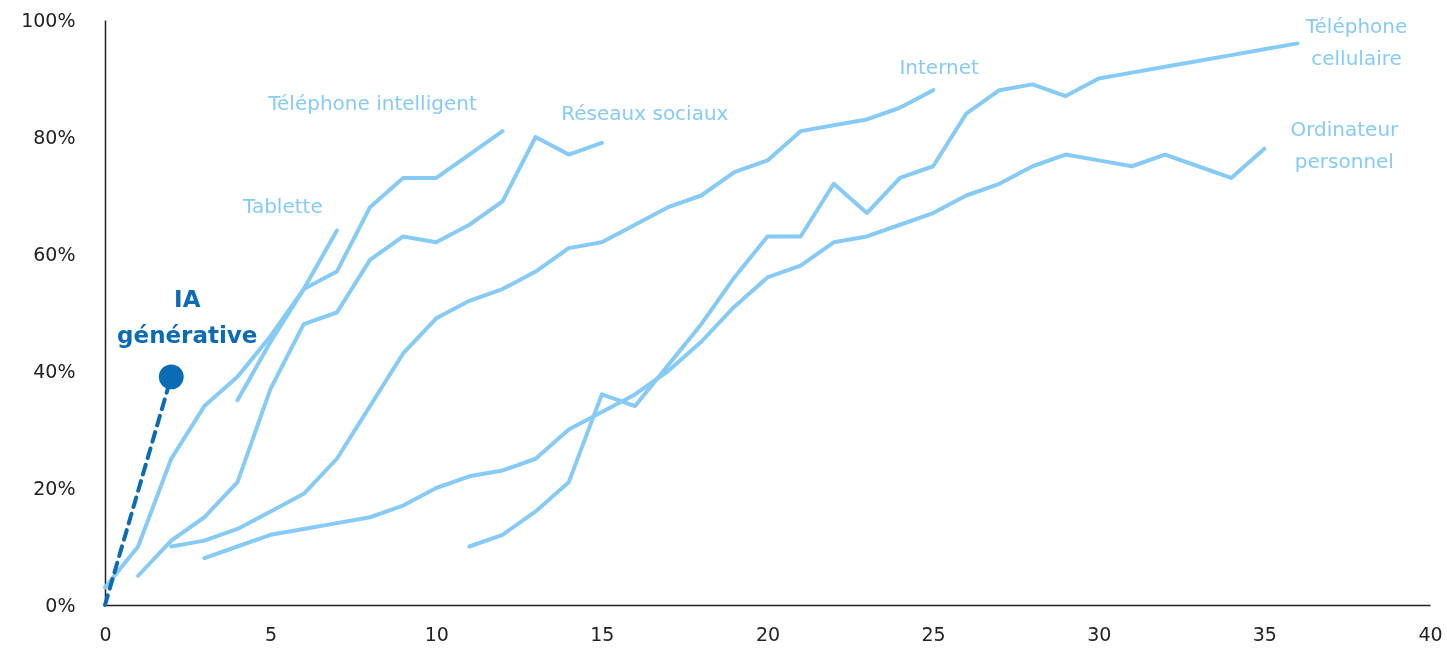 The width and height of the screenshot is (1447, 653). Describe the element at coordinates (271, 633) in the screenshot. I see `x-tick-label: 5` at that location.